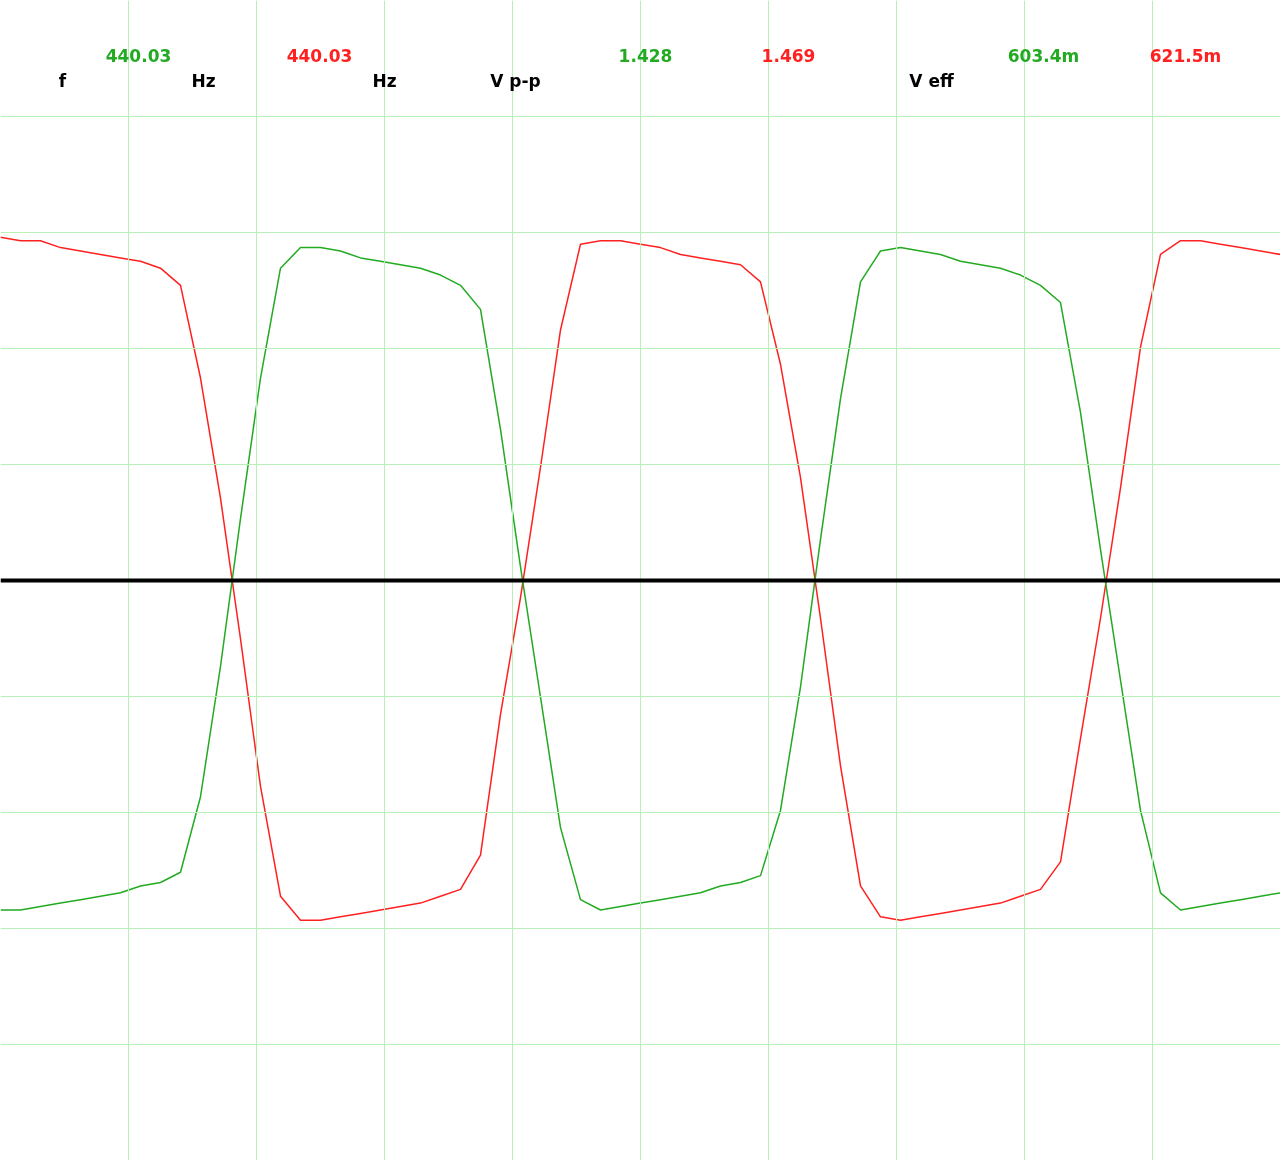  What do you see at coordinates (1043, 55) in the screenshot?
I see `text: 603.4m` at bounding box center [1043, 55].